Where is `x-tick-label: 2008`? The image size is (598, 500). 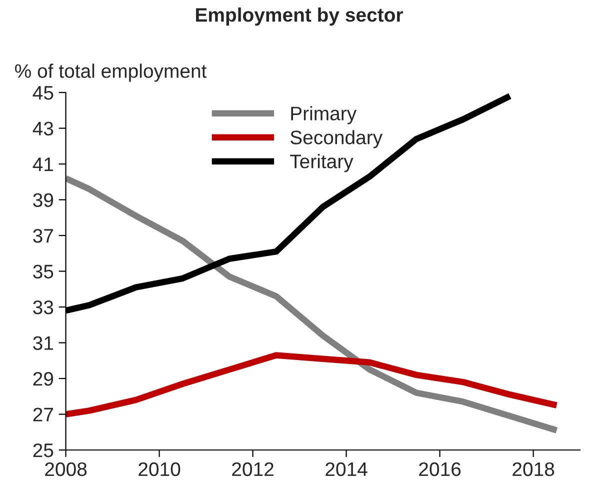 x-tick-label: 2008 is located at coordinates (66, 469).